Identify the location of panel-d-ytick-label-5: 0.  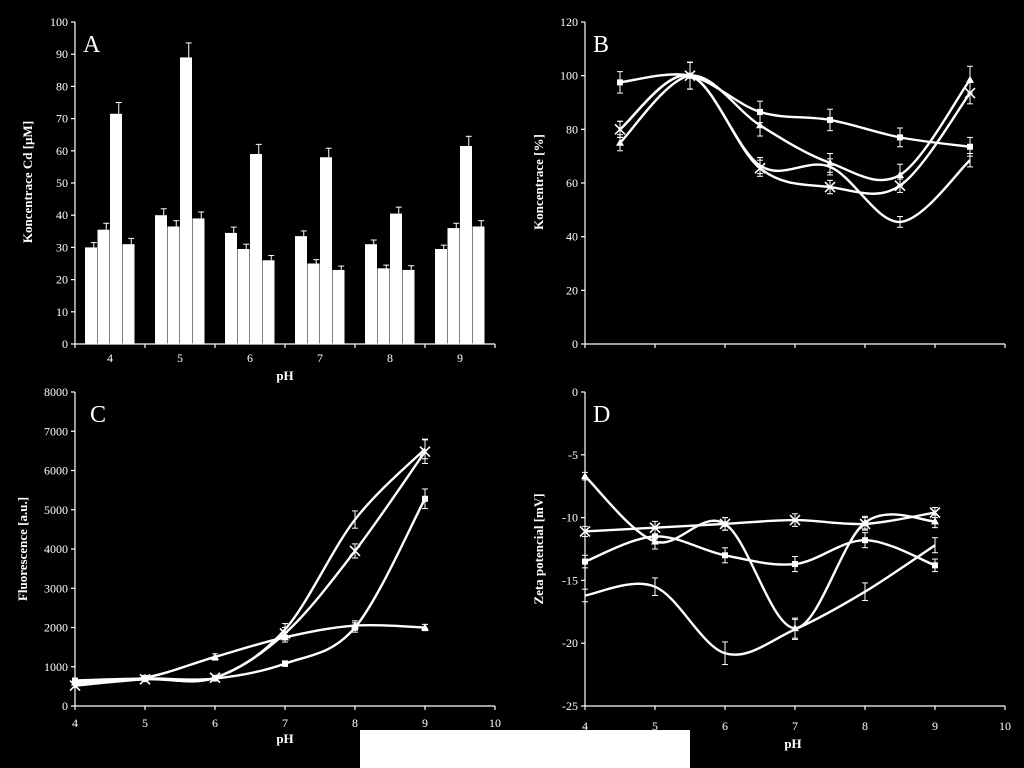
(575, 392).